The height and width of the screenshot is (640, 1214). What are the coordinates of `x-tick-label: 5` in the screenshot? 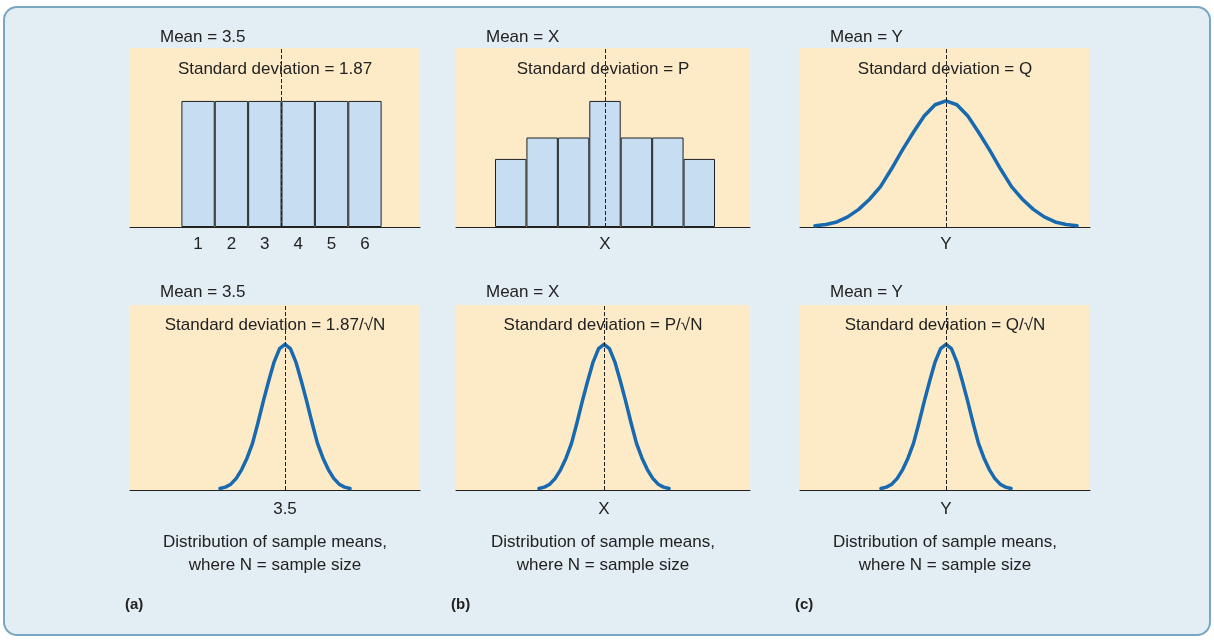 It's located at (331, 243).